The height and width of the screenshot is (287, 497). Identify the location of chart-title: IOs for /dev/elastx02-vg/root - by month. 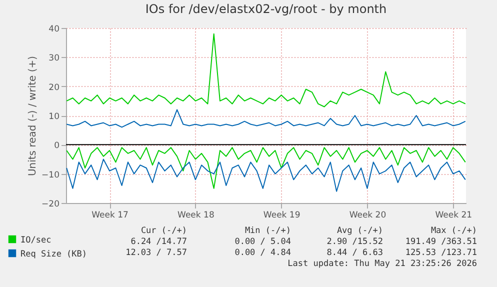
(266, 9).